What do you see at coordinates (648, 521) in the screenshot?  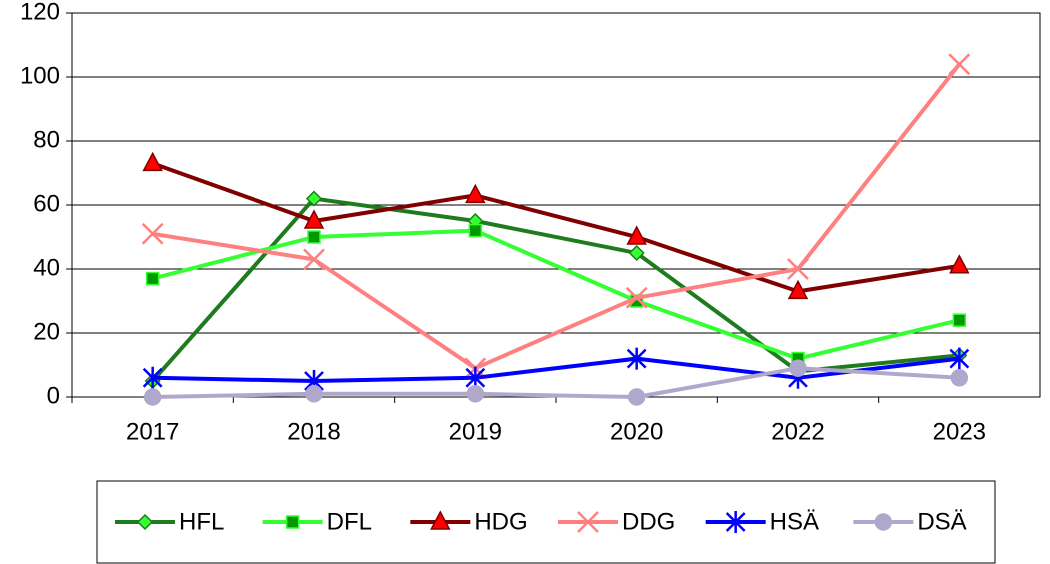 I see `legend-label: DDG` at bounding box center [648, 521].